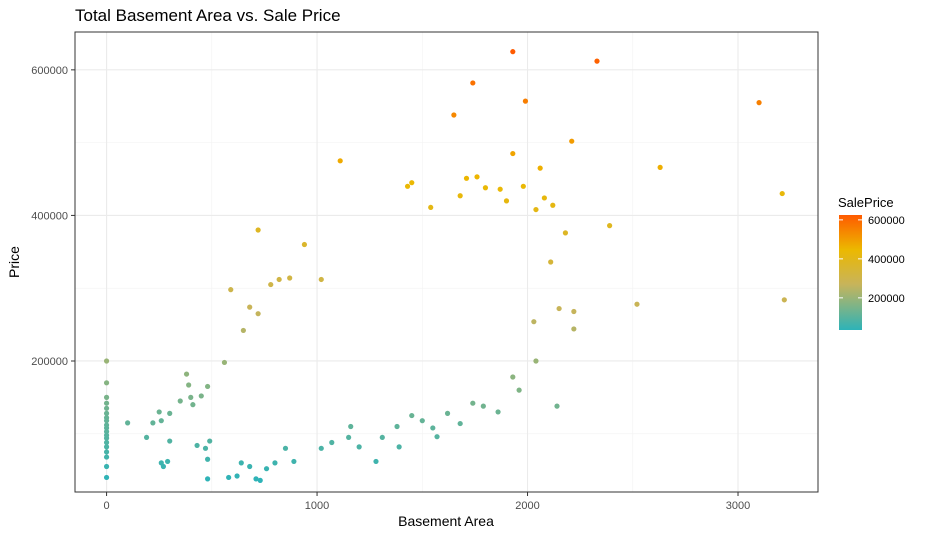 The height and width of the screenshot is (537, 926). What do you see at coordinates (49, 216) in the screenshot?
I see `y-tick-label: 400000` at bounding box center [49, 216].